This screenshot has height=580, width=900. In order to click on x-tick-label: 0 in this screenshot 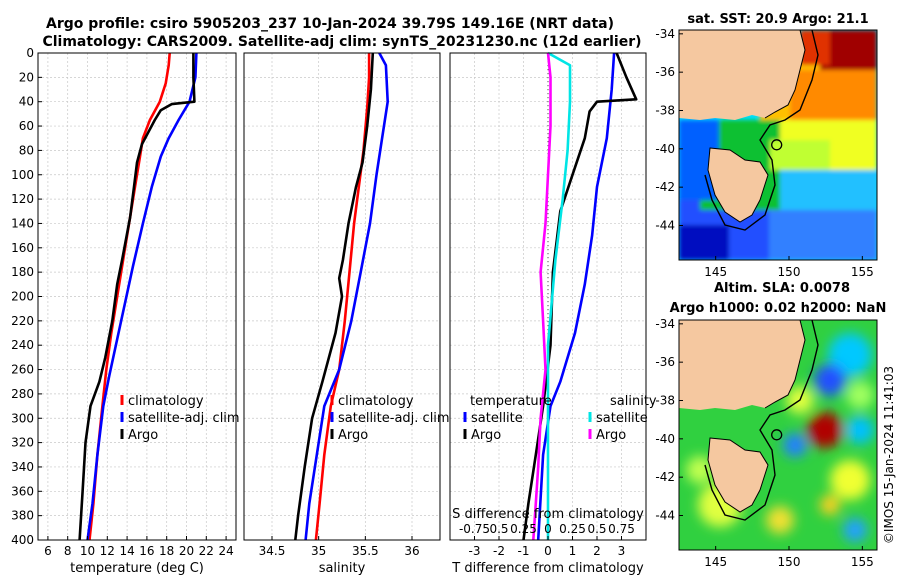, I will do `click(548, 551)`.